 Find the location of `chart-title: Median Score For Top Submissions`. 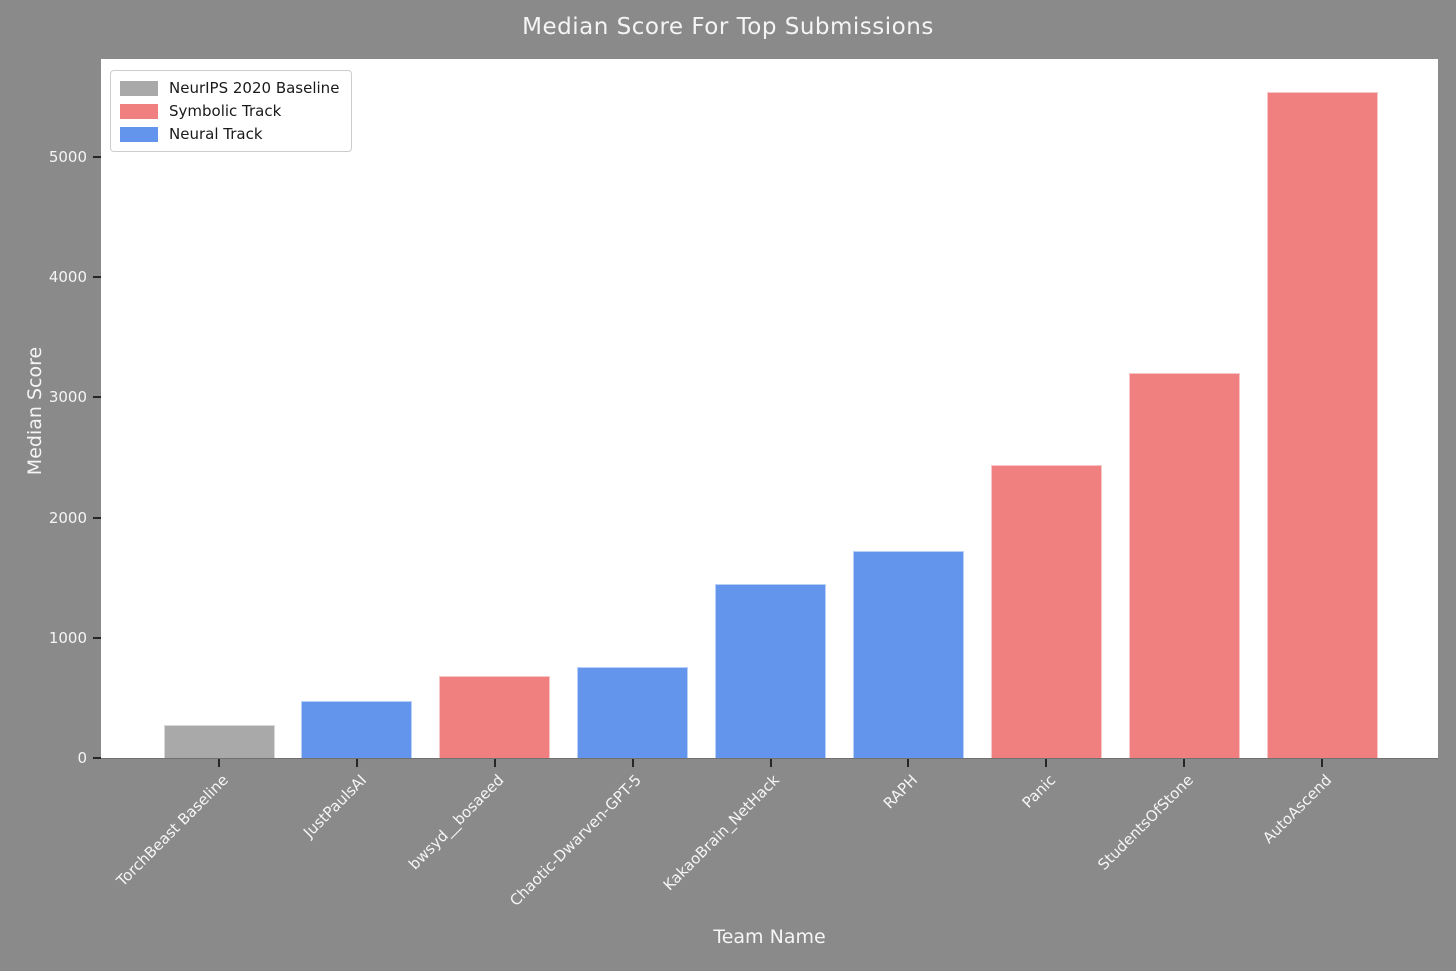

chart-title: Median Score For Top Submissions is located at coordinates (728, 27).